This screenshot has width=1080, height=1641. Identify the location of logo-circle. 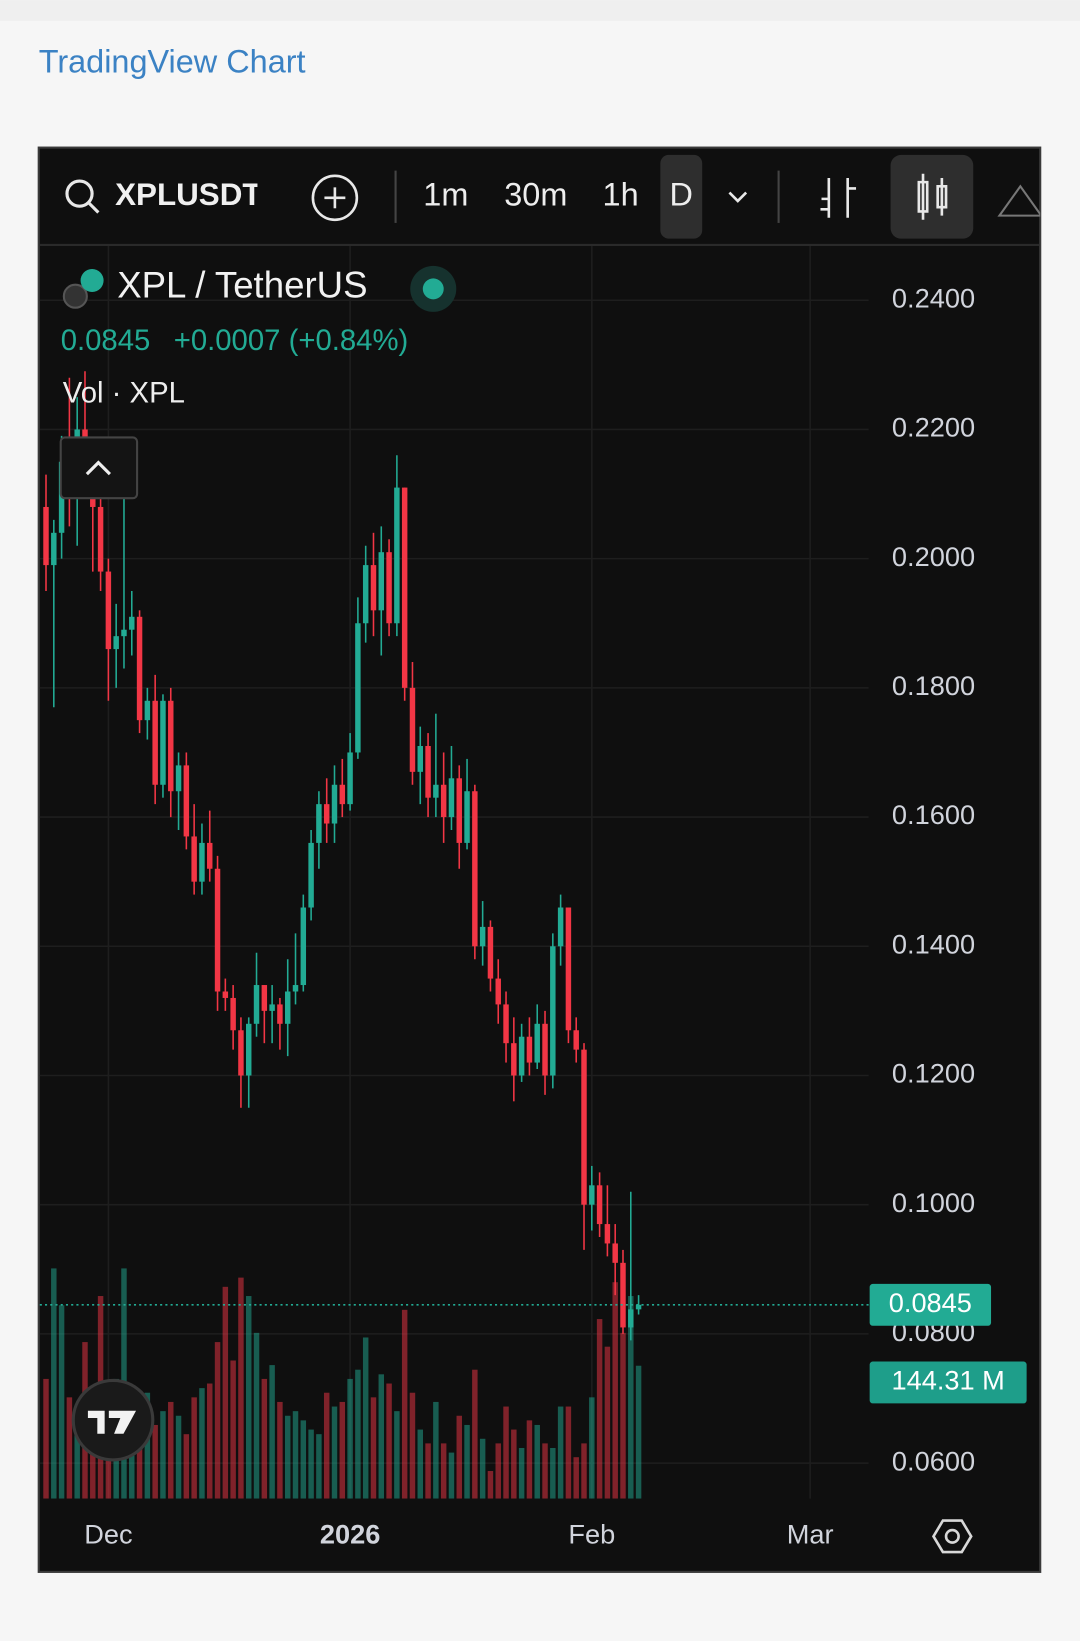
(113, 1420).